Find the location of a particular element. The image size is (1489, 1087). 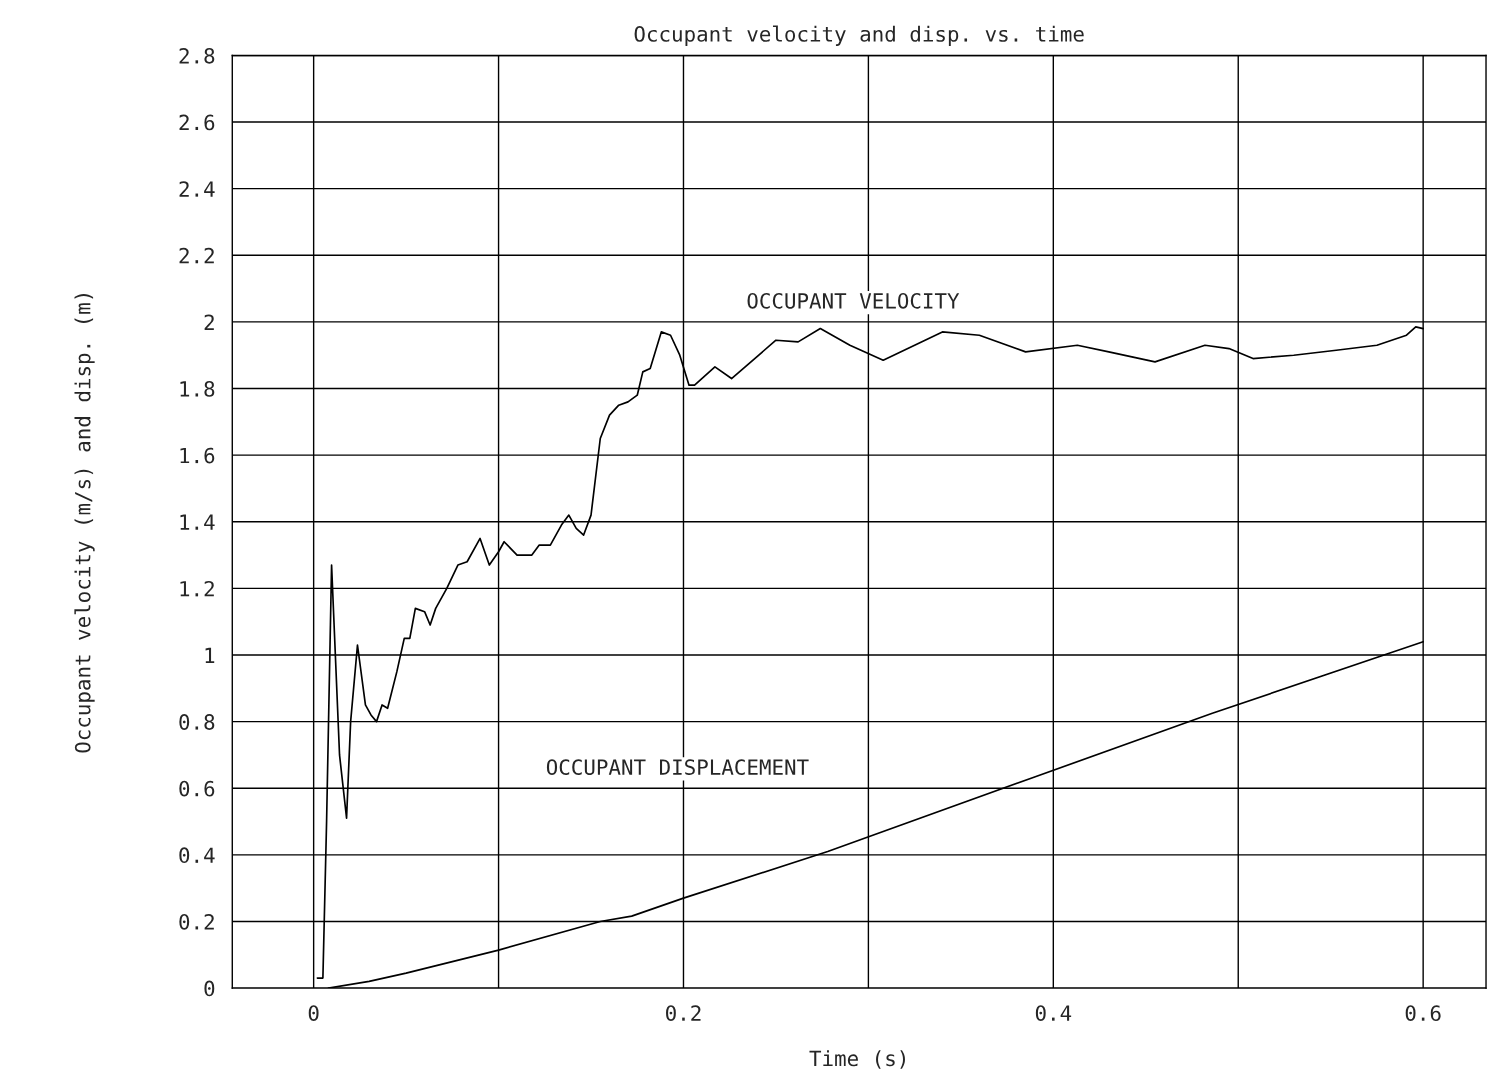

y-tick-label: 0 is located at coordinates (209, 988).